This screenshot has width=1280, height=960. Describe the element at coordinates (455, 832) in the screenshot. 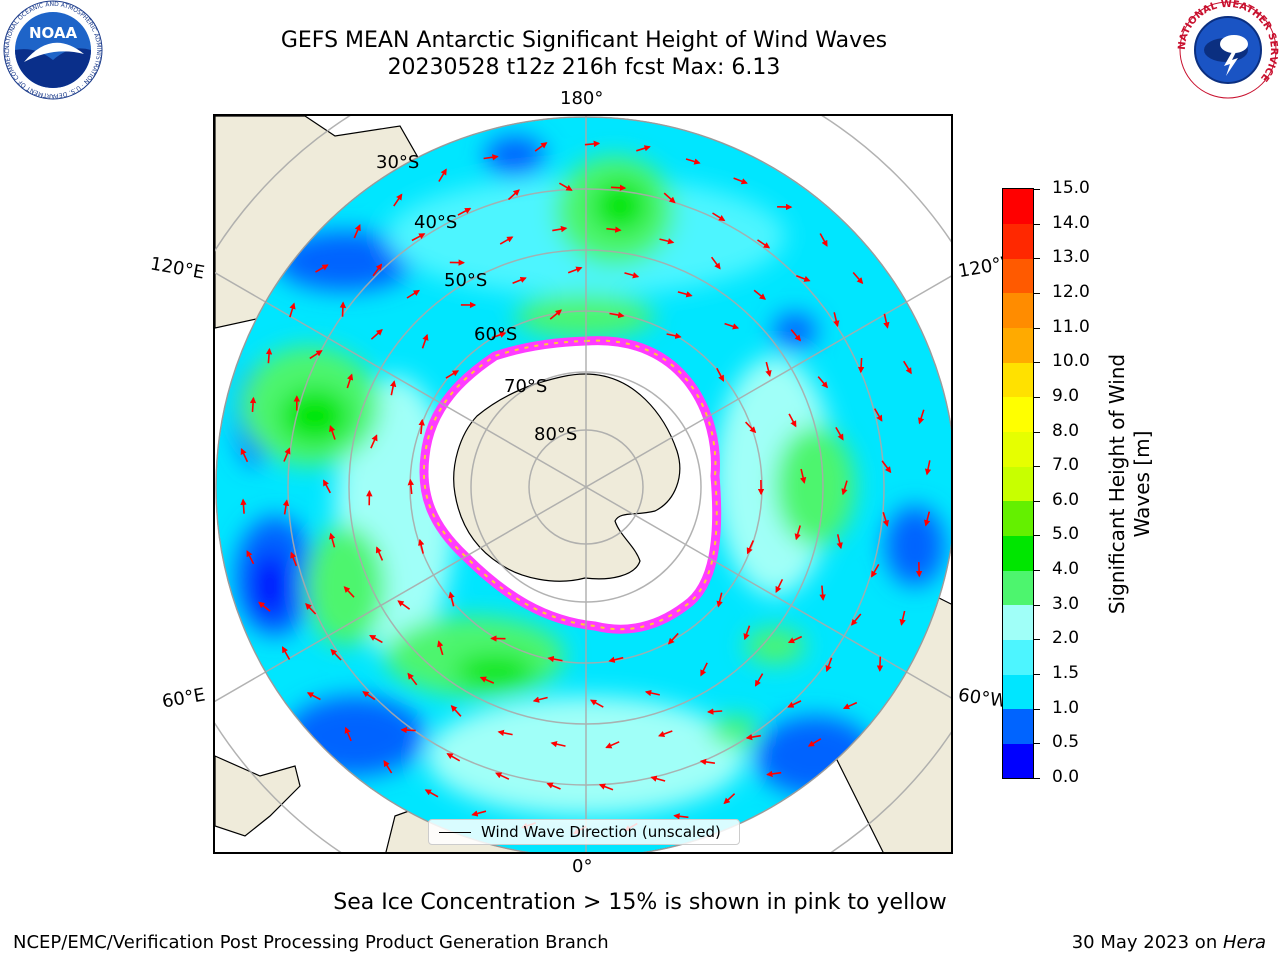

I see `legend-line-symbol` at that location.